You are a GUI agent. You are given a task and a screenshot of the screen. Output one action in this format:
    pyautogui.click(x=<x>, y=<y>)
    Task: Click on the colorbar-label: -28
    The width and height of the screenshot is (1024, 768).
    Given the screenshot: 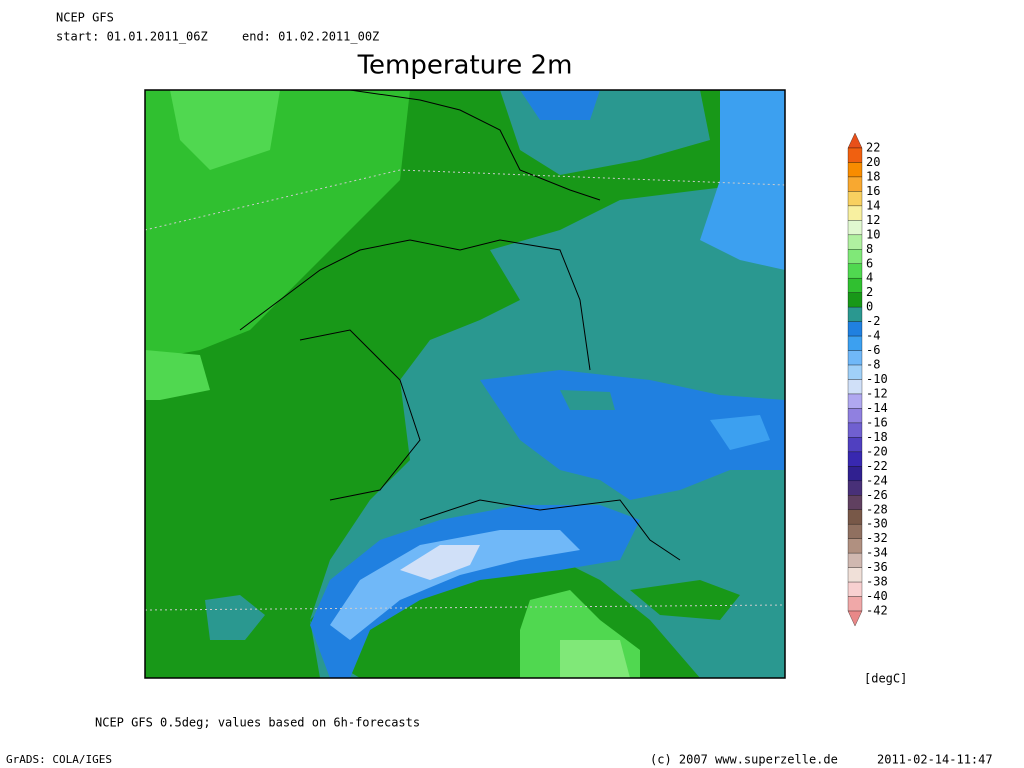 What is the action you would take?
    pyautogui.click(x=877, y=509)
    